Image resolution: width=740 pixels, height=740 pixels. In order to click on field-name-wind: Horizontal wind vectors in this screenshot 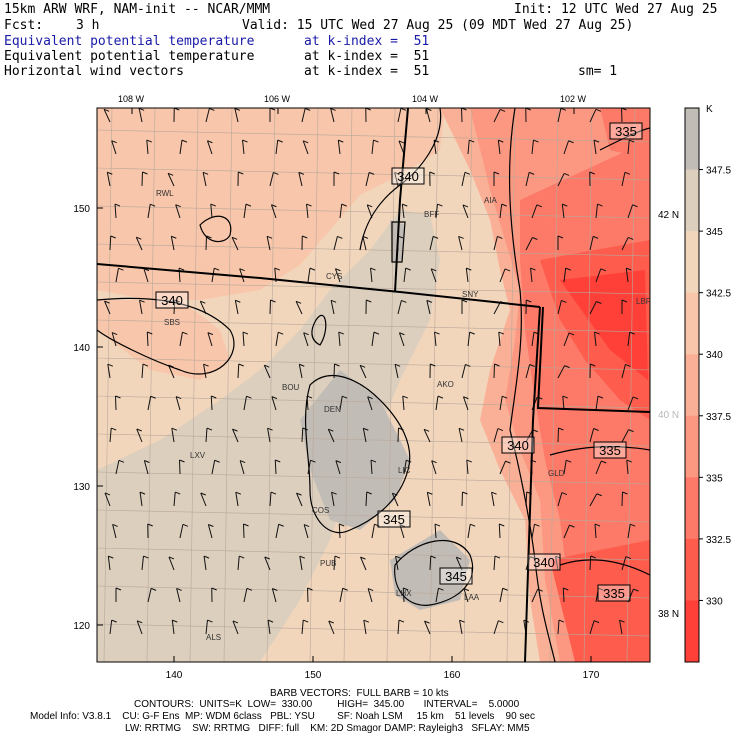, I will do `click(94, 71)`.